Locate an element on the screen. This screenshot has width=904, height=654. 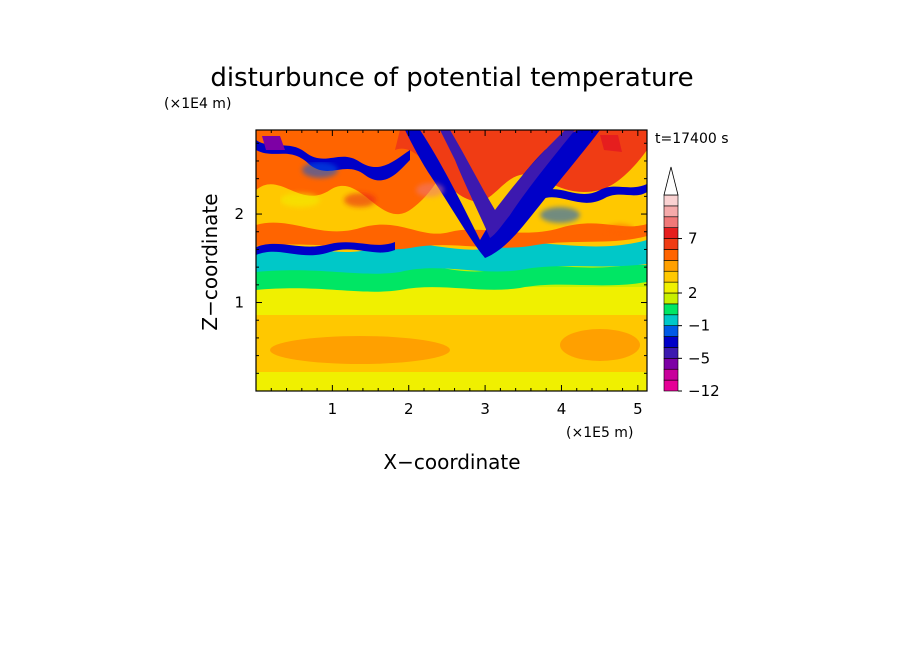
colorbar-tick-label: −1 is located at coordinates (699, 326).